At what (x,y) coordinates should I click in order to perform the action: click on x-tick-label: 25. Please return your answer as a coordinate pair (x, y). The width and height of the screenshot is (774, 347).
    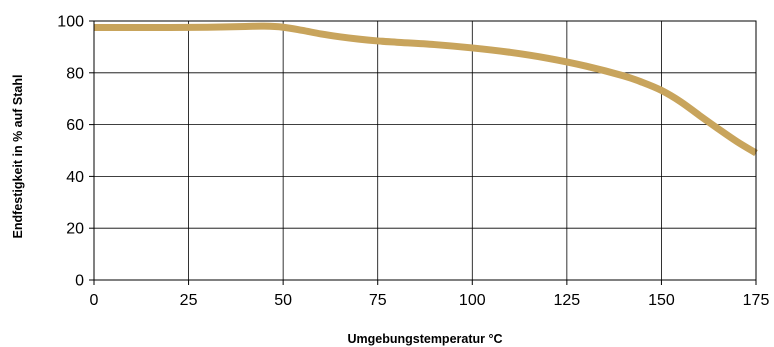
    Looking at the image, I should click on (189, 300).